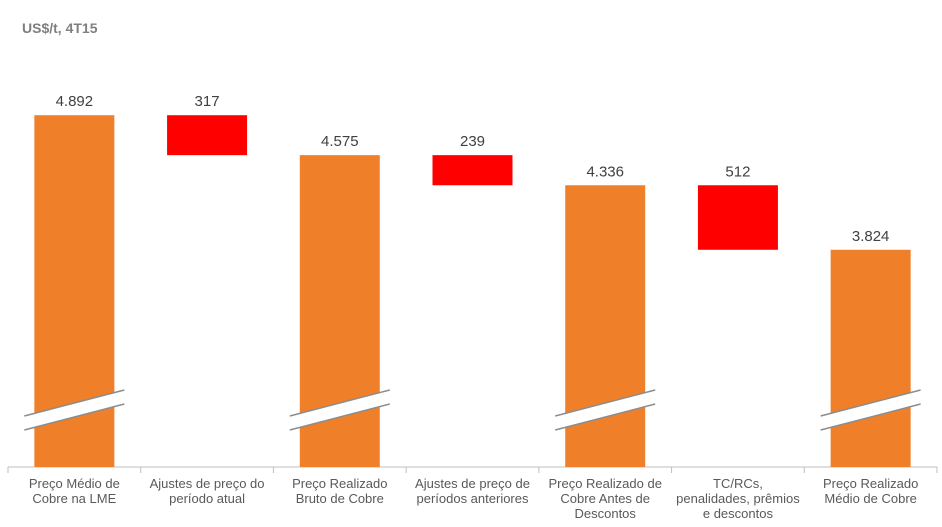 The height and width of the screenshot is (527, 942). Describe the element at coordinates (870, 491) in the screenshot. I see `x-tick-label: Preço Realizado Médio de Cobre` at that location.